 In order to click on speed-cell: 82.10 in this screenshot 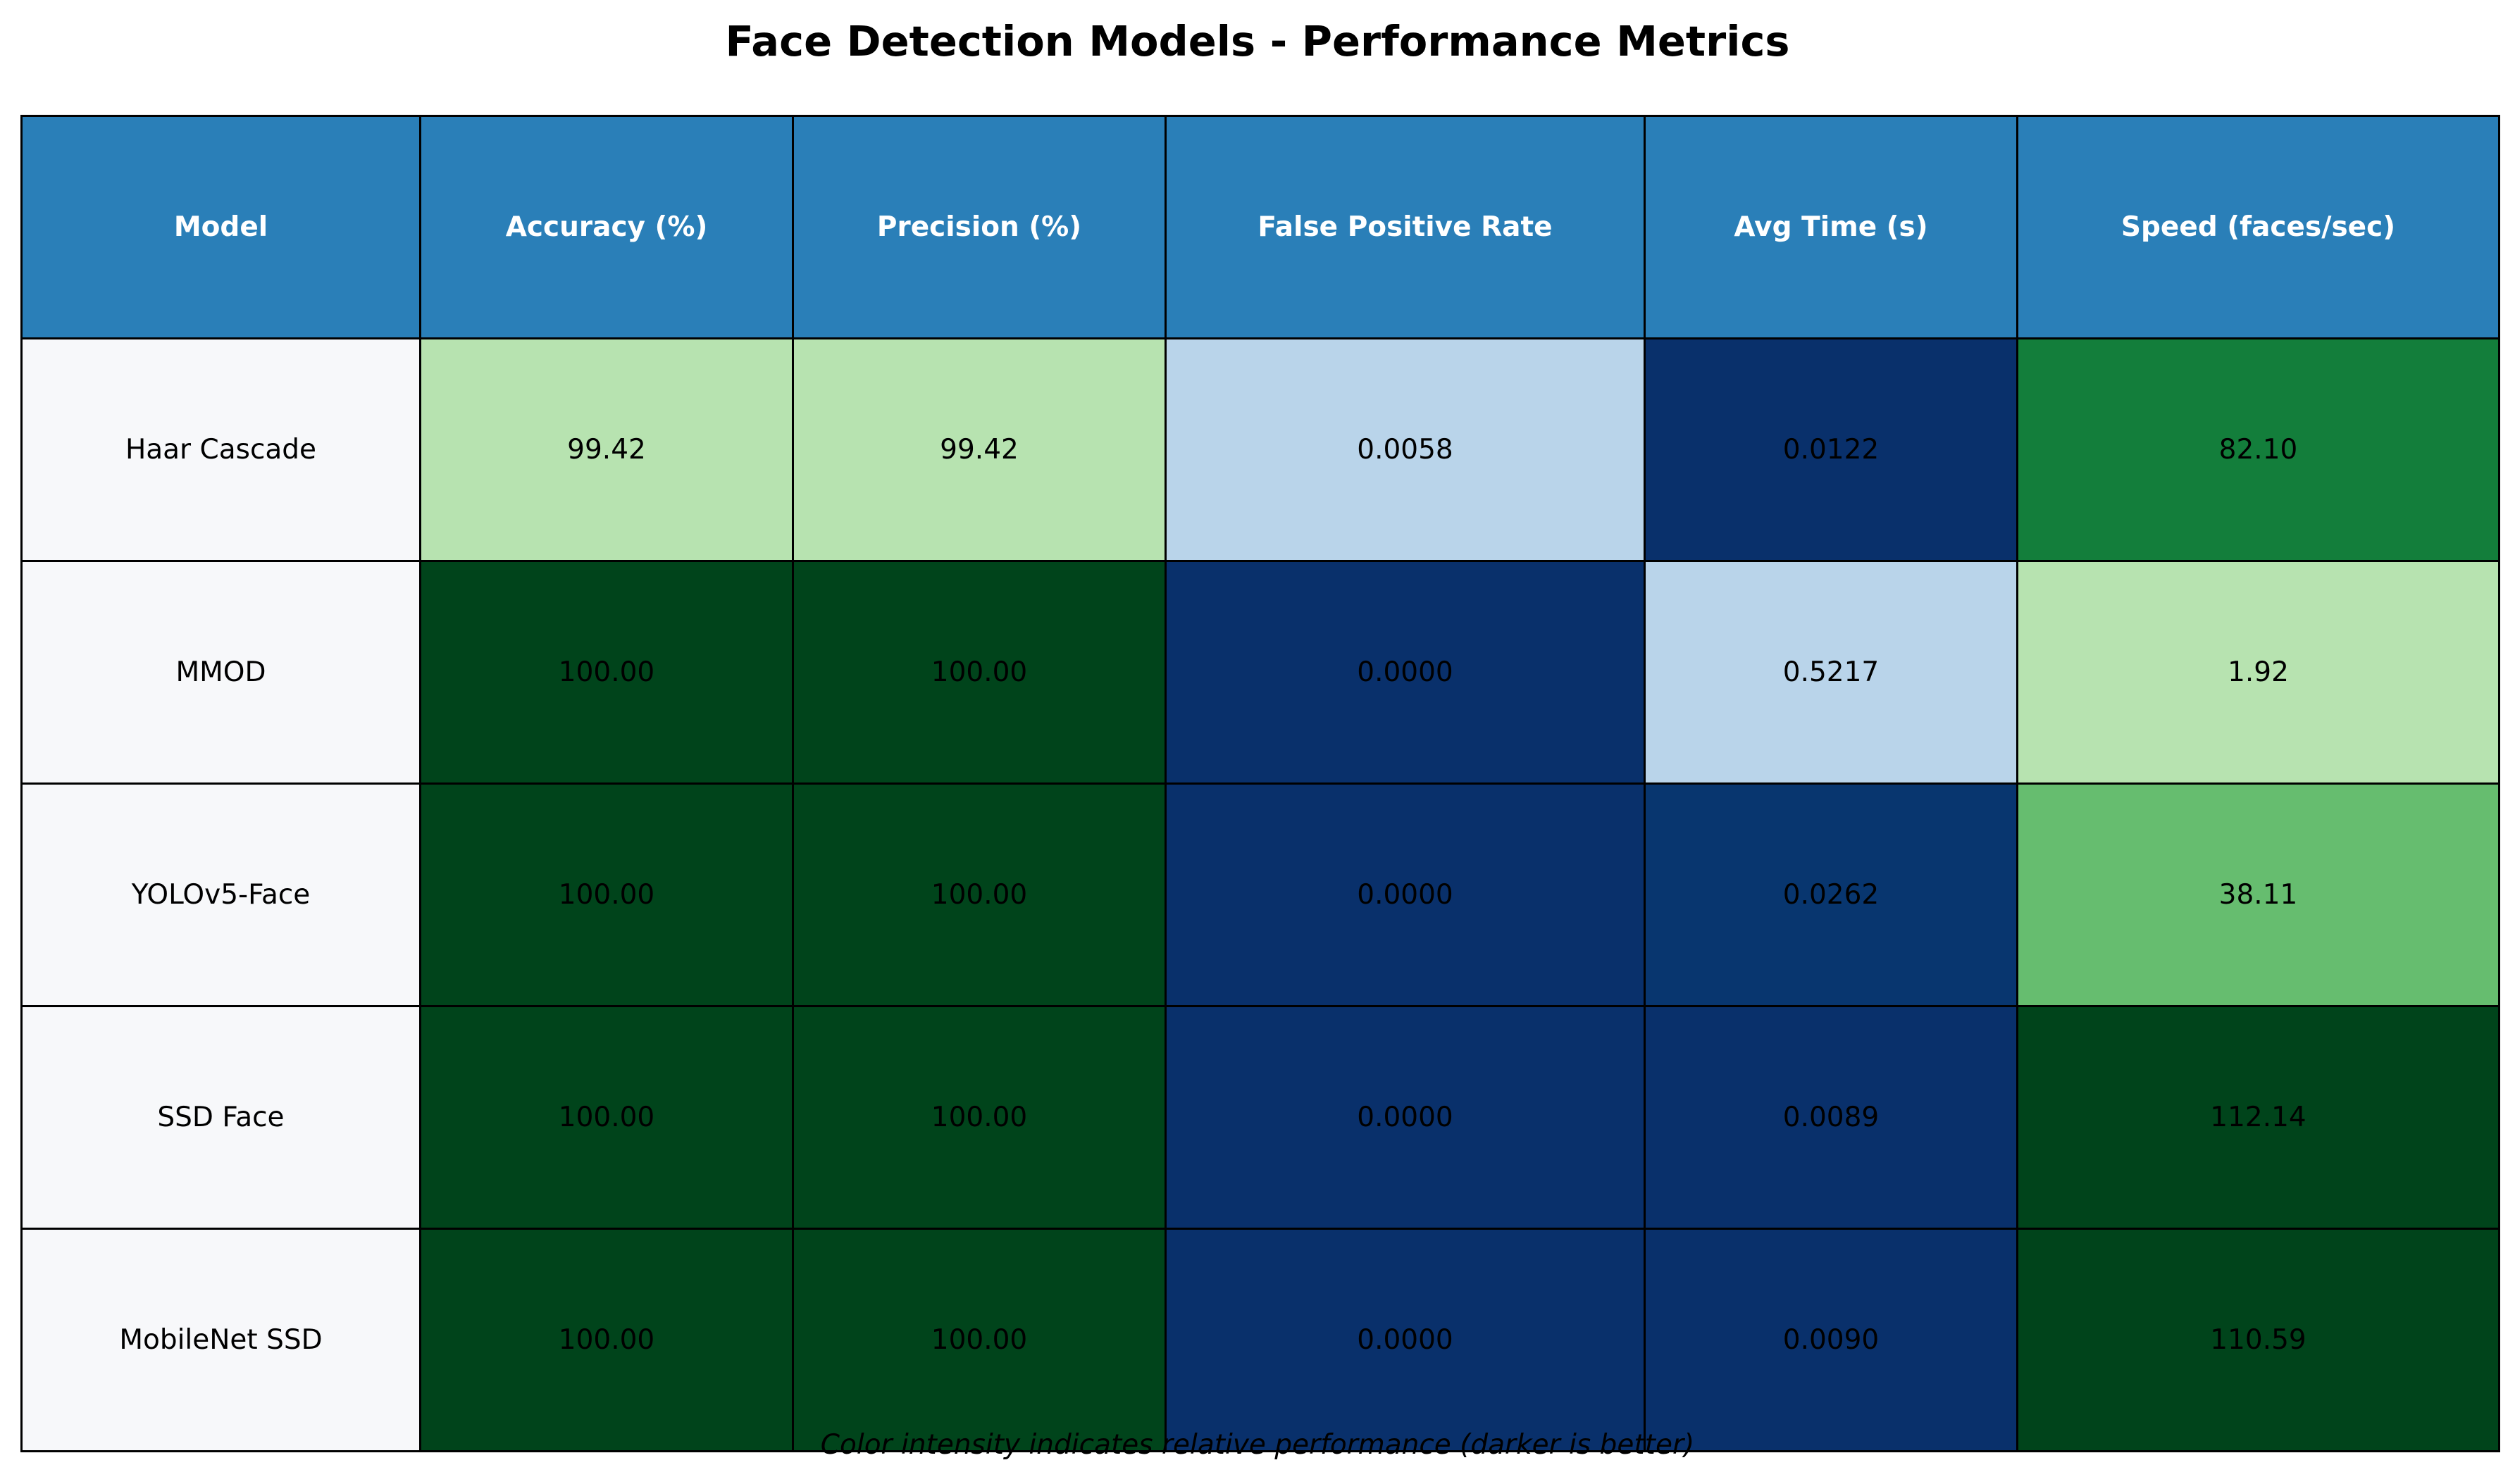, I will do `click(2258, 449)`.